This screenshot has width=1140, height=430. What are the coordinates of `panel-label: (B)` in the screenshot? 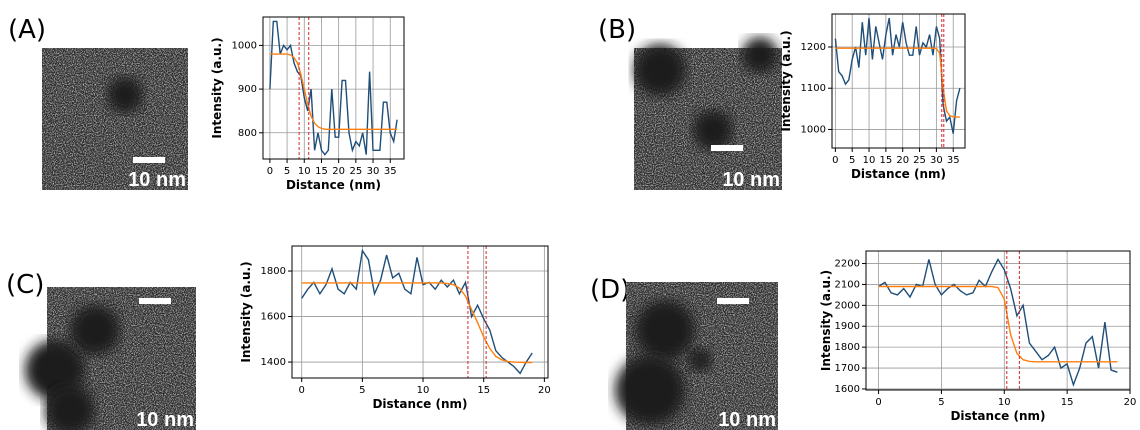 It's located at (617, 30).